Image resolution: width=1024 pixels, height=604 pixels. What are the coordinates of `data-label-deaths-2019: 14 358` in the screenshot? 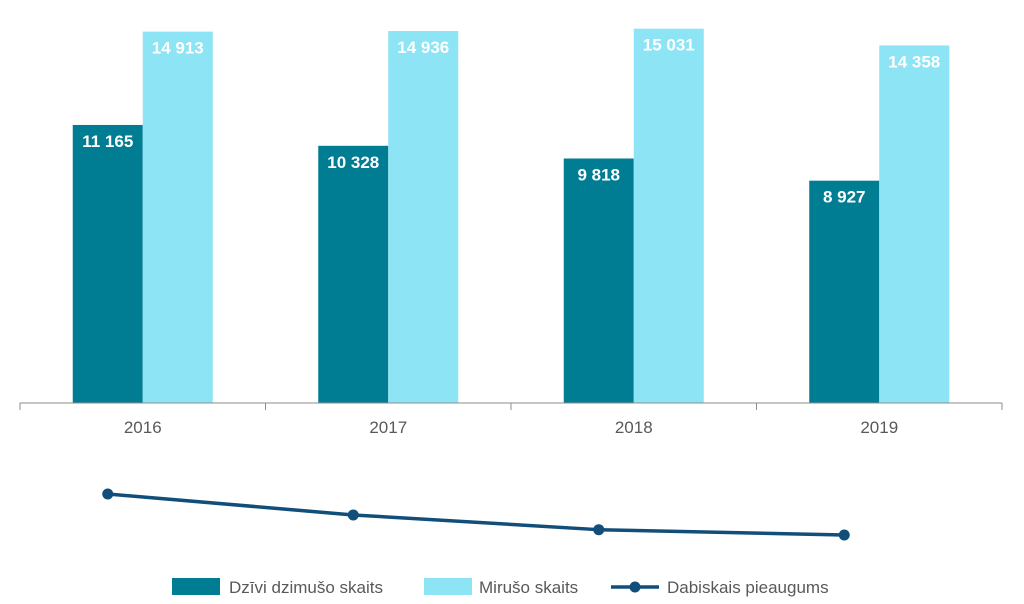 It's located at (914, 61).